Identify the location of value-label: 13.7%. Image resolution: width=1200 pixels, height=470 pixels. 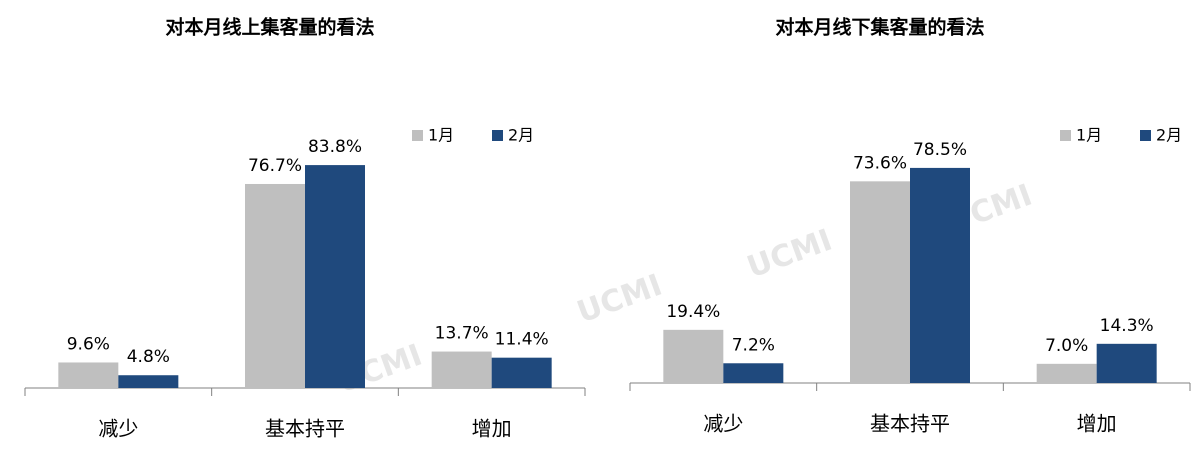
(462, 334).